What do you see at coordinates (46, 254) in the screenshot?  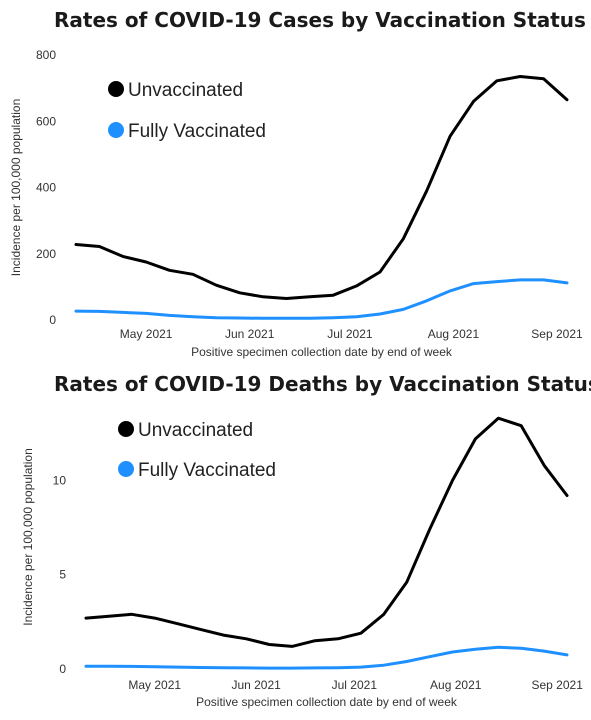 I see `y-tick-label: 200` at bounding box center [46, 254].